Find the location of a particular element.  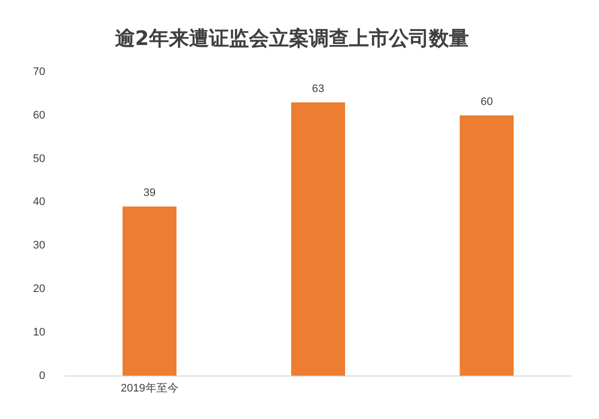

y-tick-label: 10 is located at coordinates (39, 332).